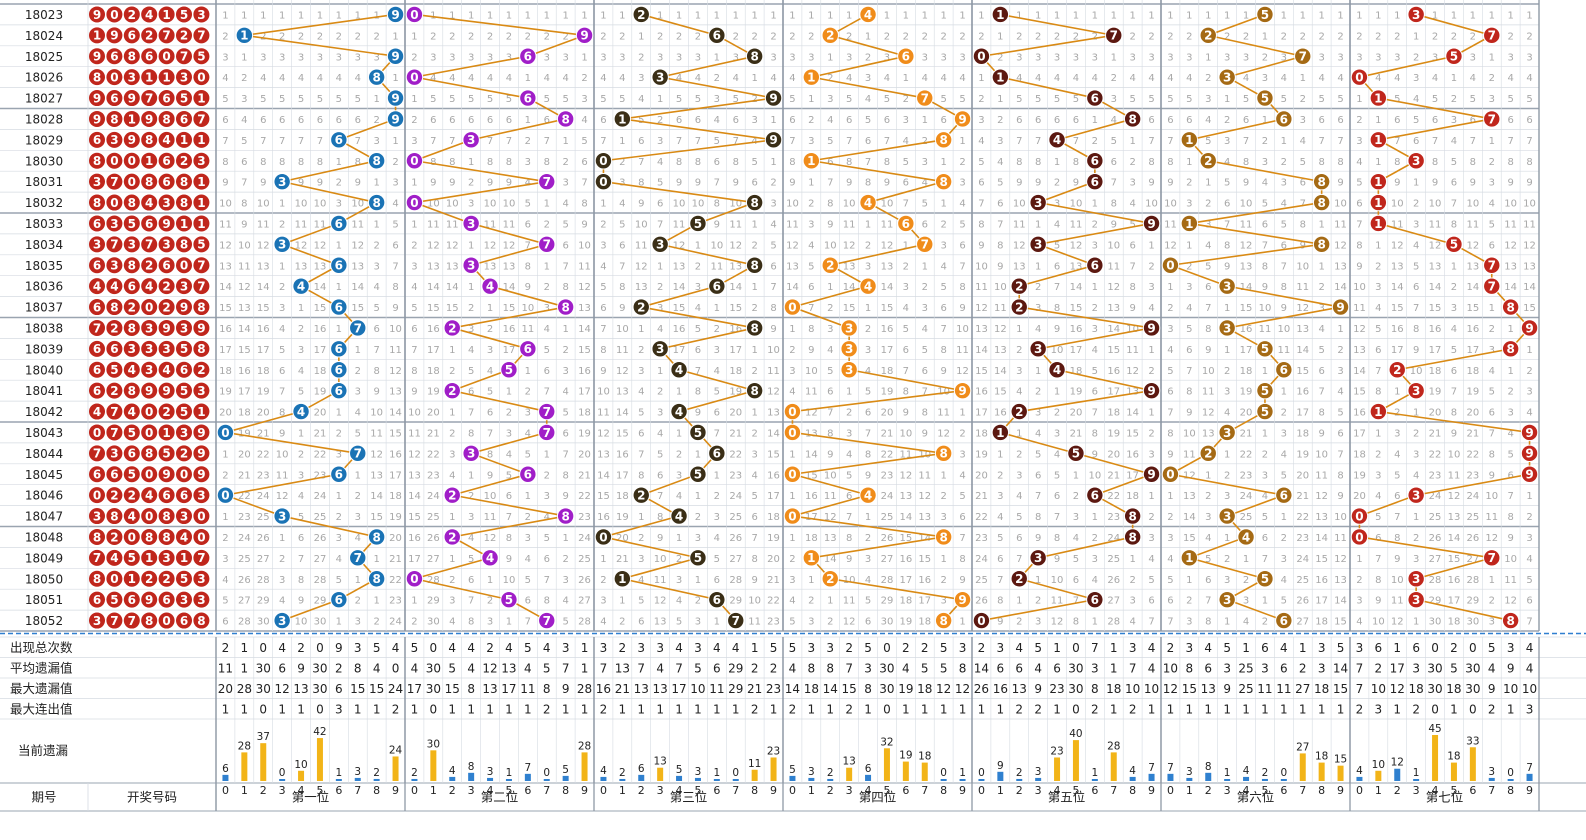 Image resolution: width=1586 pixels, height=840 pixels. I want to click on miss-value: 10, so click(1302, 266).